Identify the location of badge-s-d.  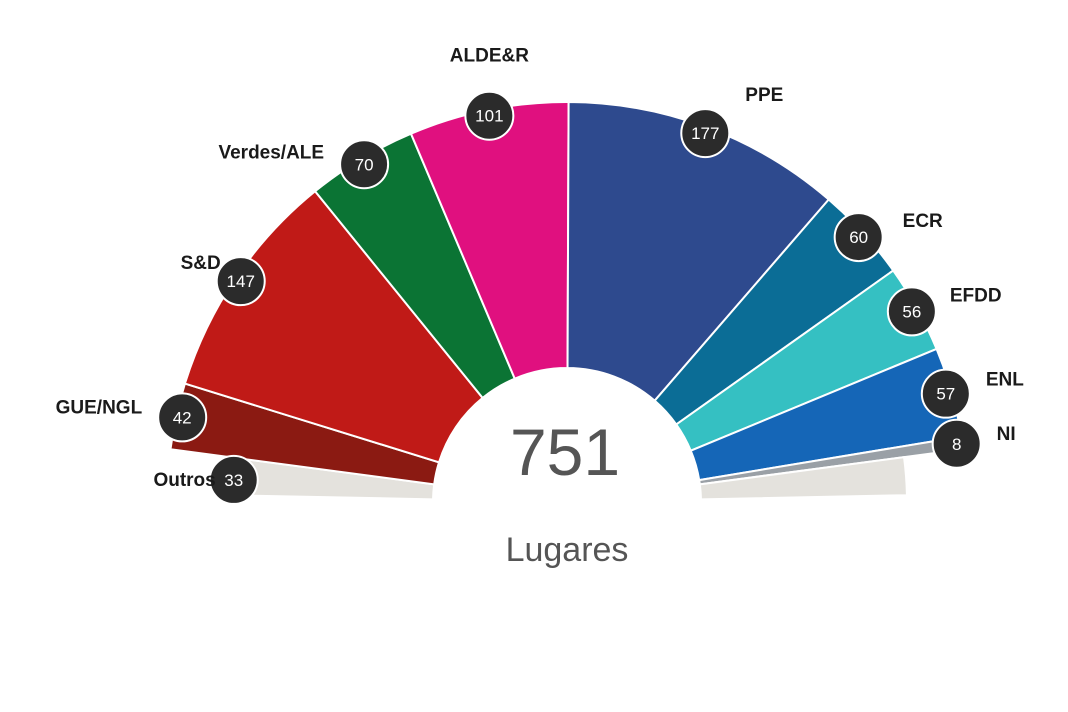
(240, 281).